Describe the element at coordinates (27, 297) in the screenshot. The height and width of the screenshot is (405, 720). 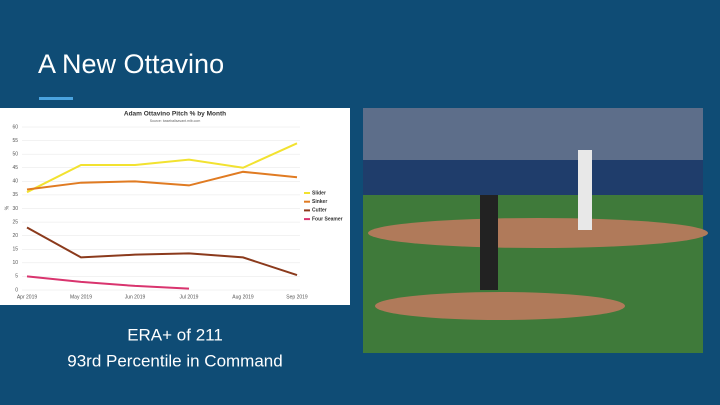
I see `x-tick-label: Apr 2019` at that location.